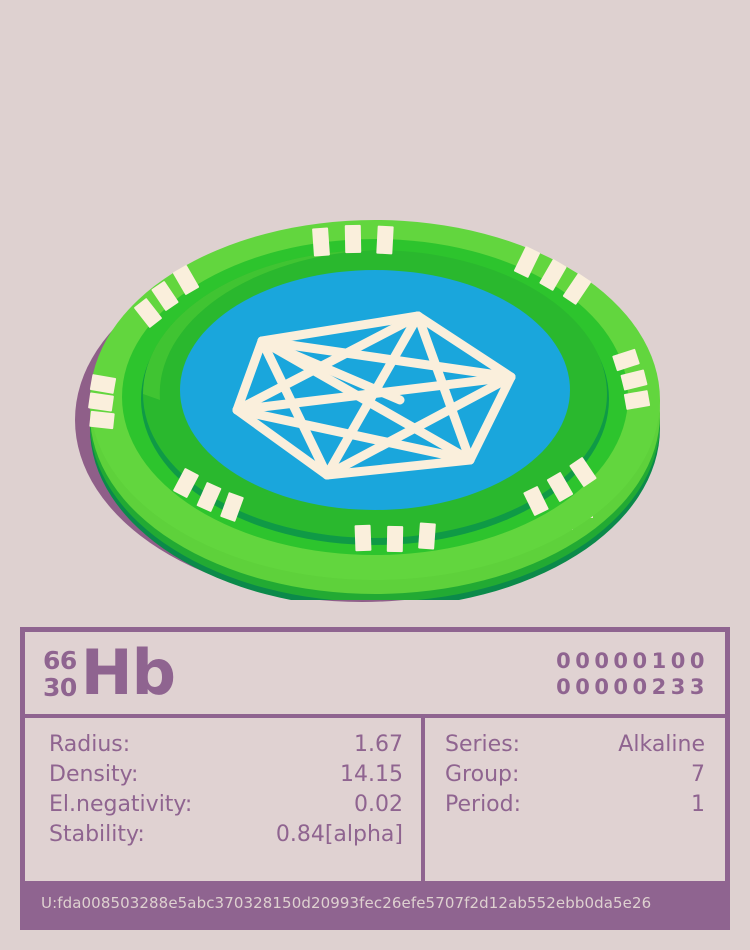 This screenshot has width=750, height=950. I want to click on properties-column-right: Series: Alkaline Group: 7 Period: 1, so click(575, 799).